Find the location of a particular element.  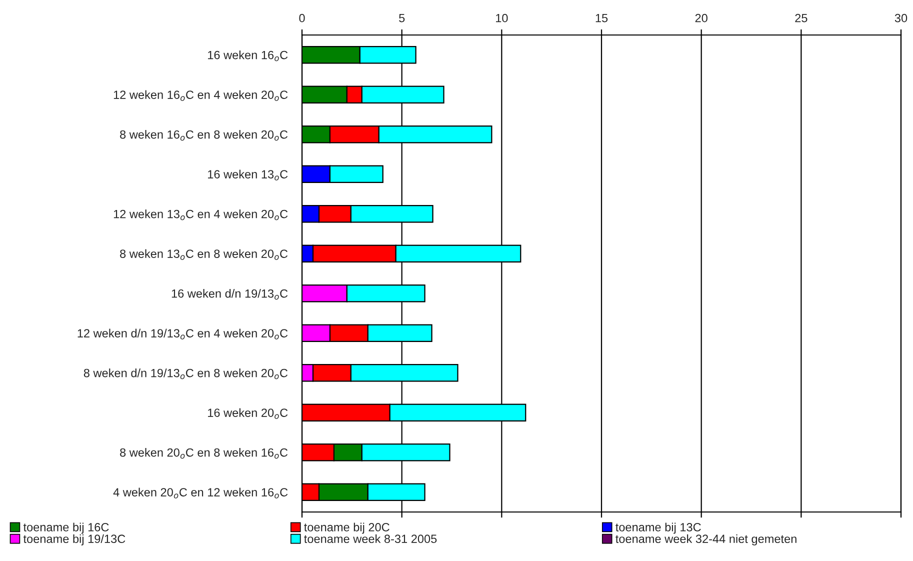

x-tick-label: 15 is located at coordinates (602, 18).